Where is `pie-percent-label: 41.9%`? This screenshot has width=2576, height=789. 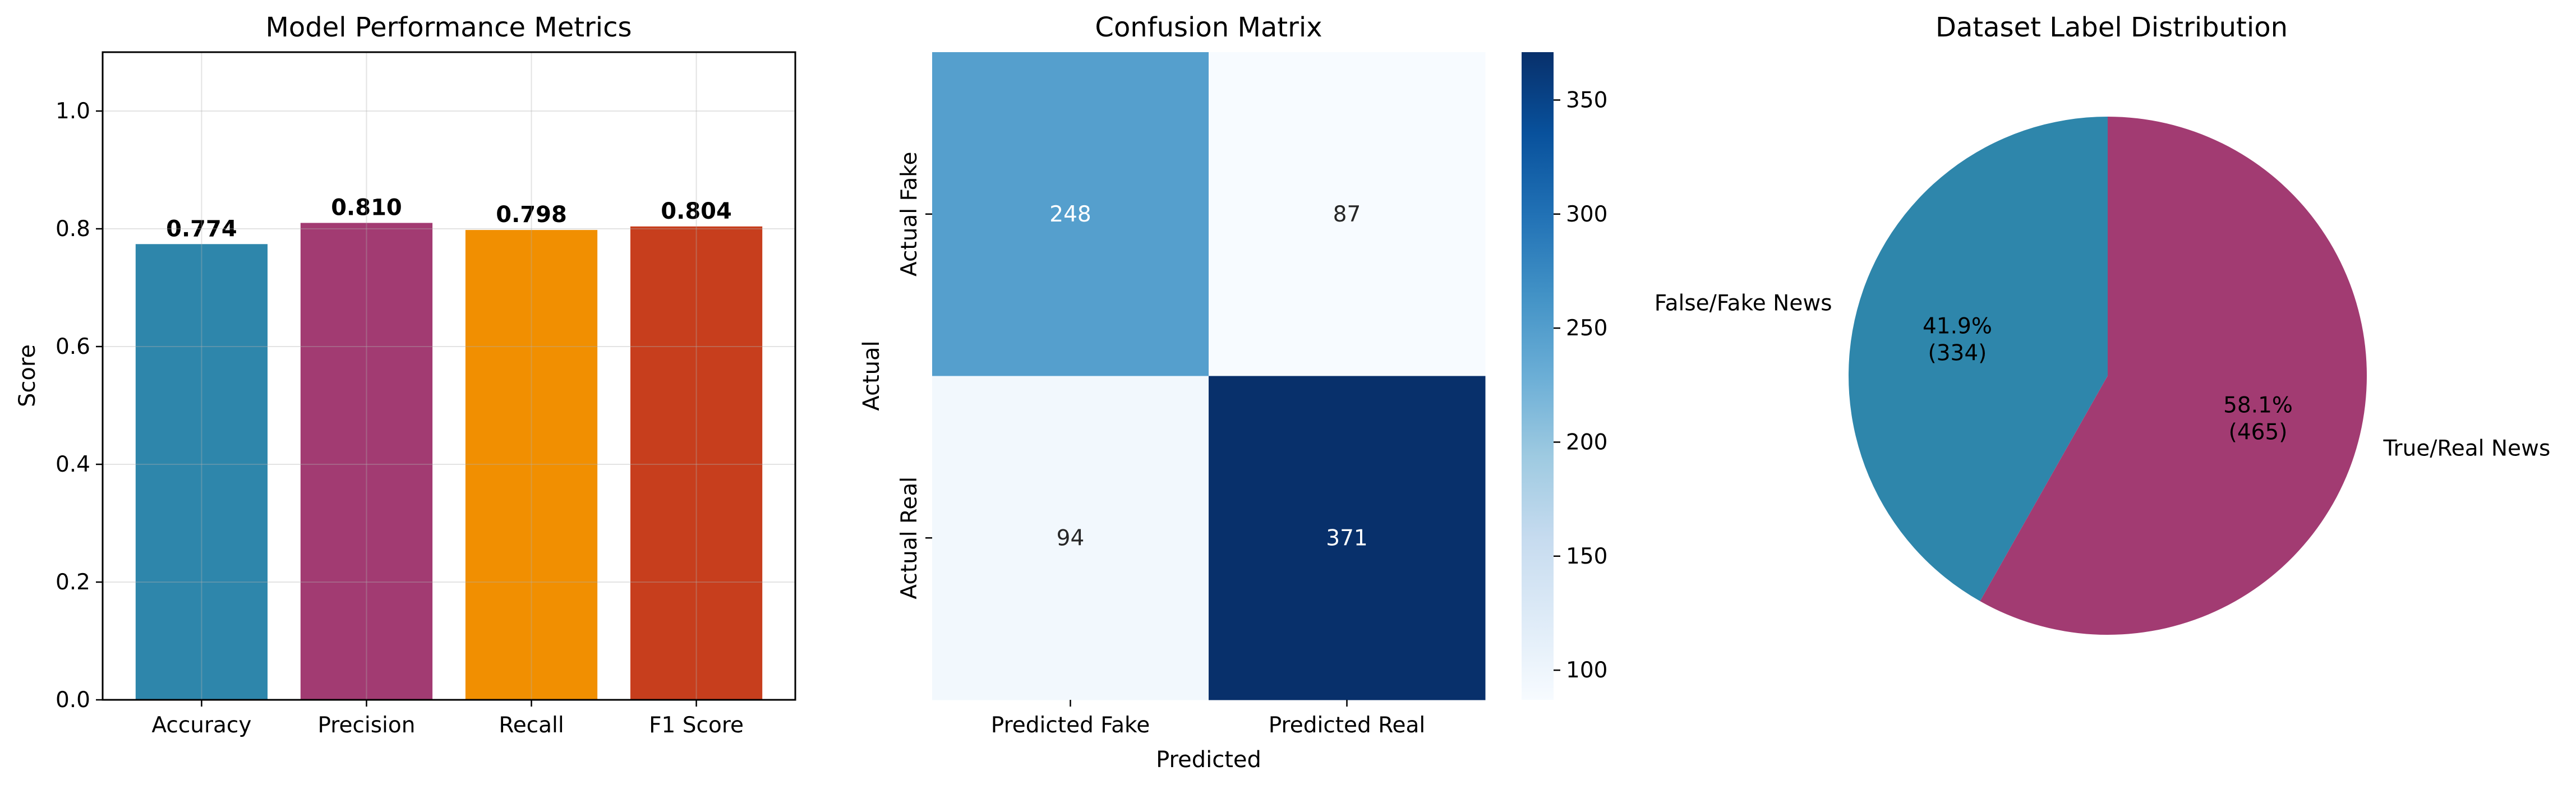
pie-percent-label: 41.9% is located at coordinates (1957, 326).